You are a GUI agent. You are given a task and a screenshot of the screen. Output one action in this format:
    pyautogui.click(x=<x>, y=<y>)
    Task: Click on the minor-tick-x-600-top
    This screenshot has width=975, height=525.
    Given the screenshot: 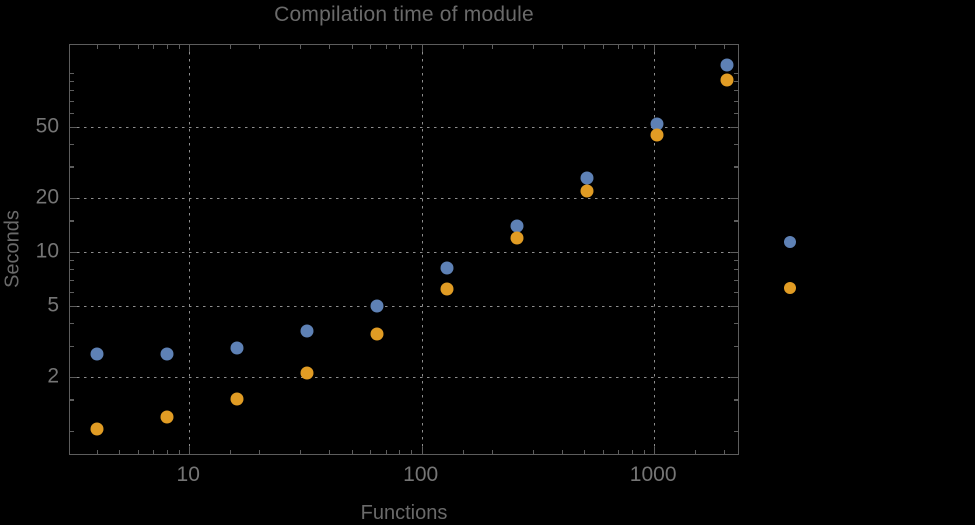 What is the action you would take?
    pyautogui.click(x=603, y=47)
    